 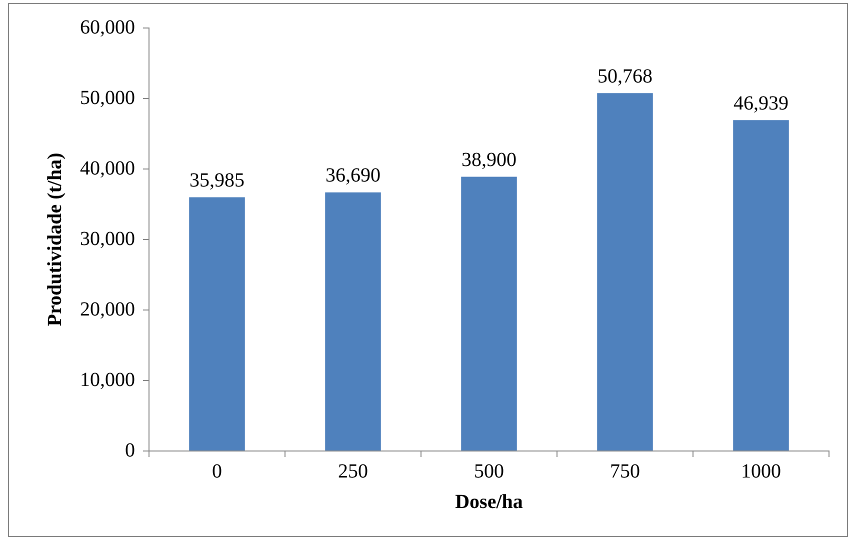 What do you see at coordinates (217, 471) in the screenshot?
I see `x-tick-label: 0` at bounding box center [217, 471].